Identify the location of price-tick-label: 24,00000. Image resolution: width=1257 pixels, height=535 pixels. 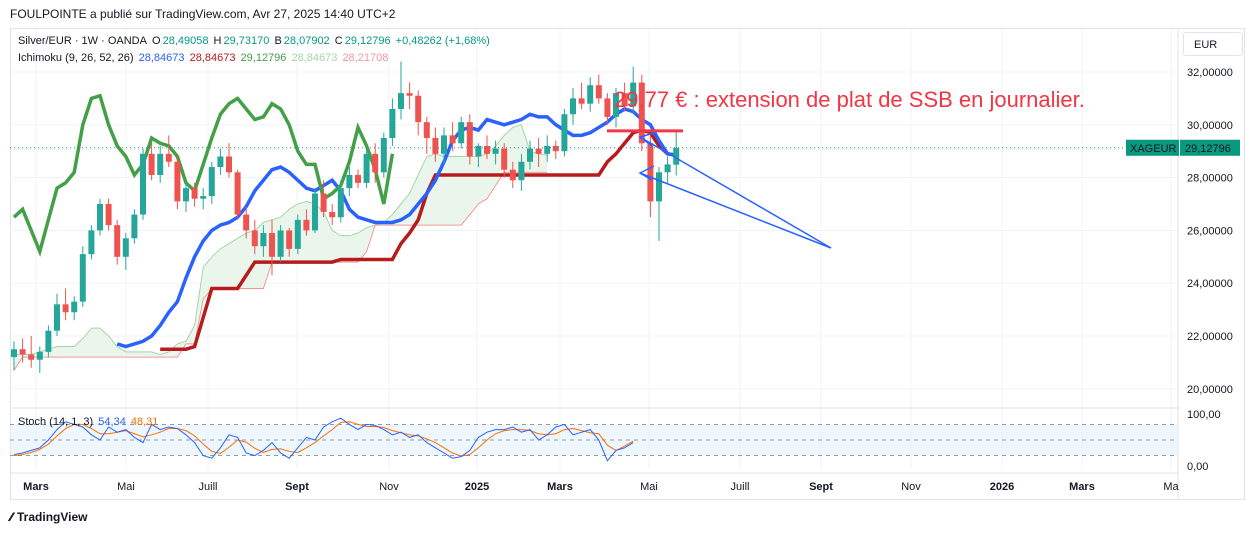
(1210, 284).